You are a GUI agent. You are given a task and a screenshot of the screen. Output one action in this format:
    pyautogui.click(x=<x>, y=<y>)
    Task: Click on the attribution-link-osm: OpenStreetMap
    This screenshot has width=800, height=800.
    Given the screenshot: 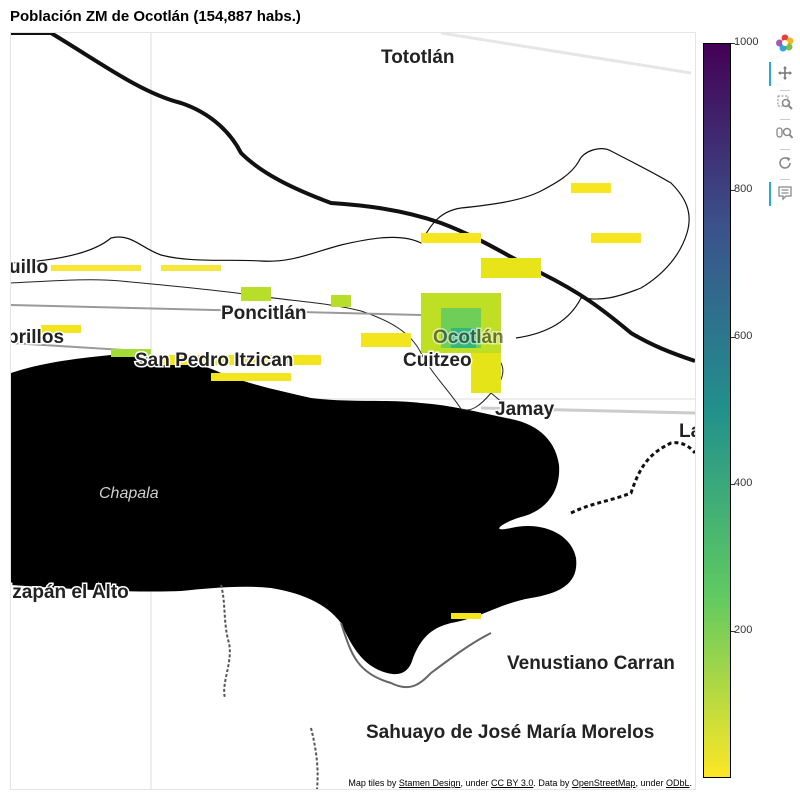 What is the action you would take?
    pyautogui.click(x=603, y=783)
    